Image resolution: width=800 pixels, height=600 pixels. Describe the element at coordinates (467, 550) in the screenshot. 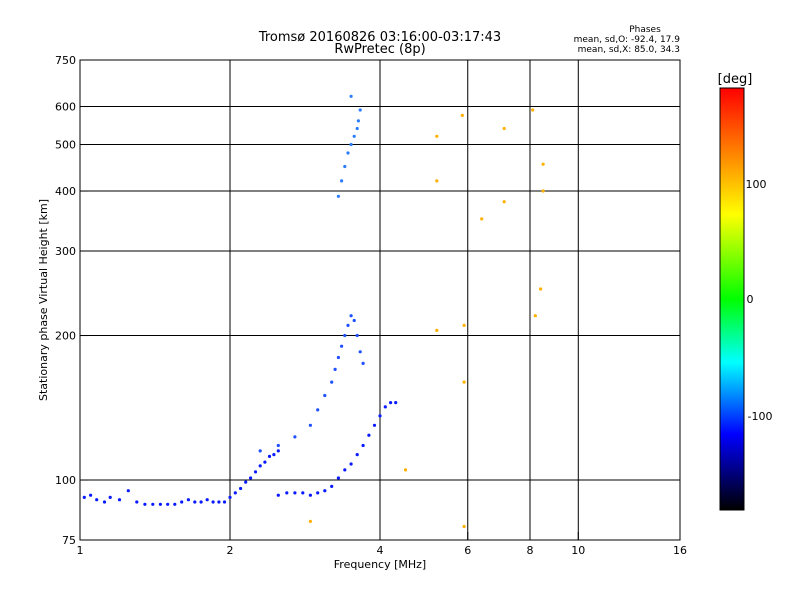

I see `x-tick-label: 6` at that location.